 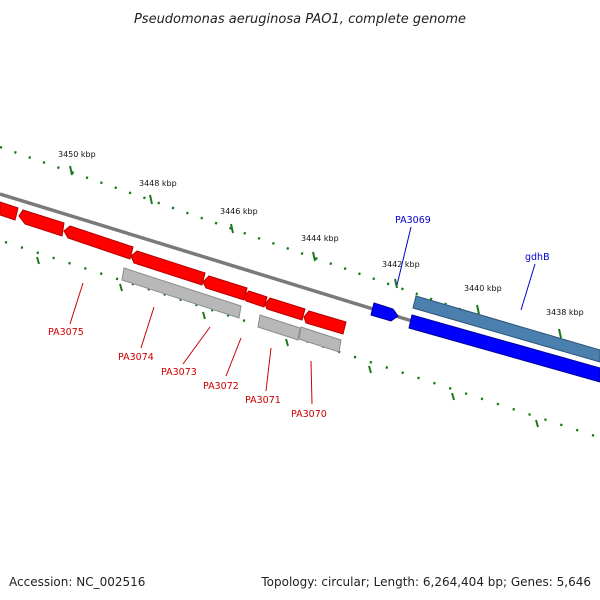 I want to click on gene-label: PA3074, so click(x=136, y=357).